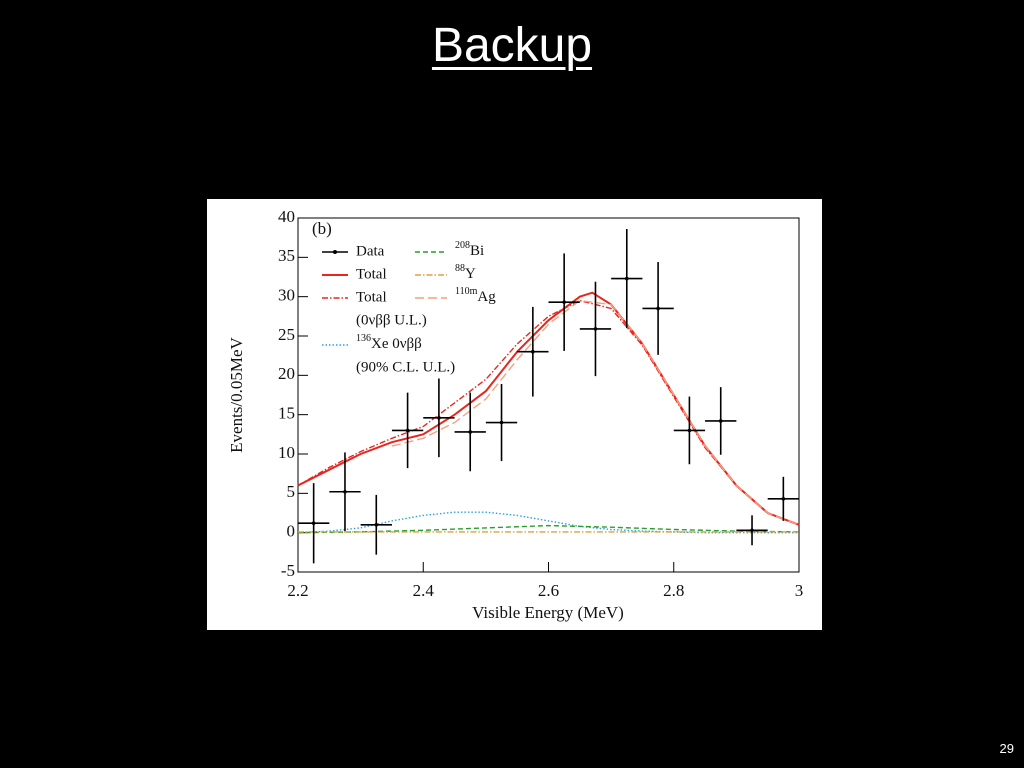 The image size is (1024, 768). What do you see at coordinates (477, 251) in the screenshot?
I see `legend-name: Bi` at bounding box center [477, 251].